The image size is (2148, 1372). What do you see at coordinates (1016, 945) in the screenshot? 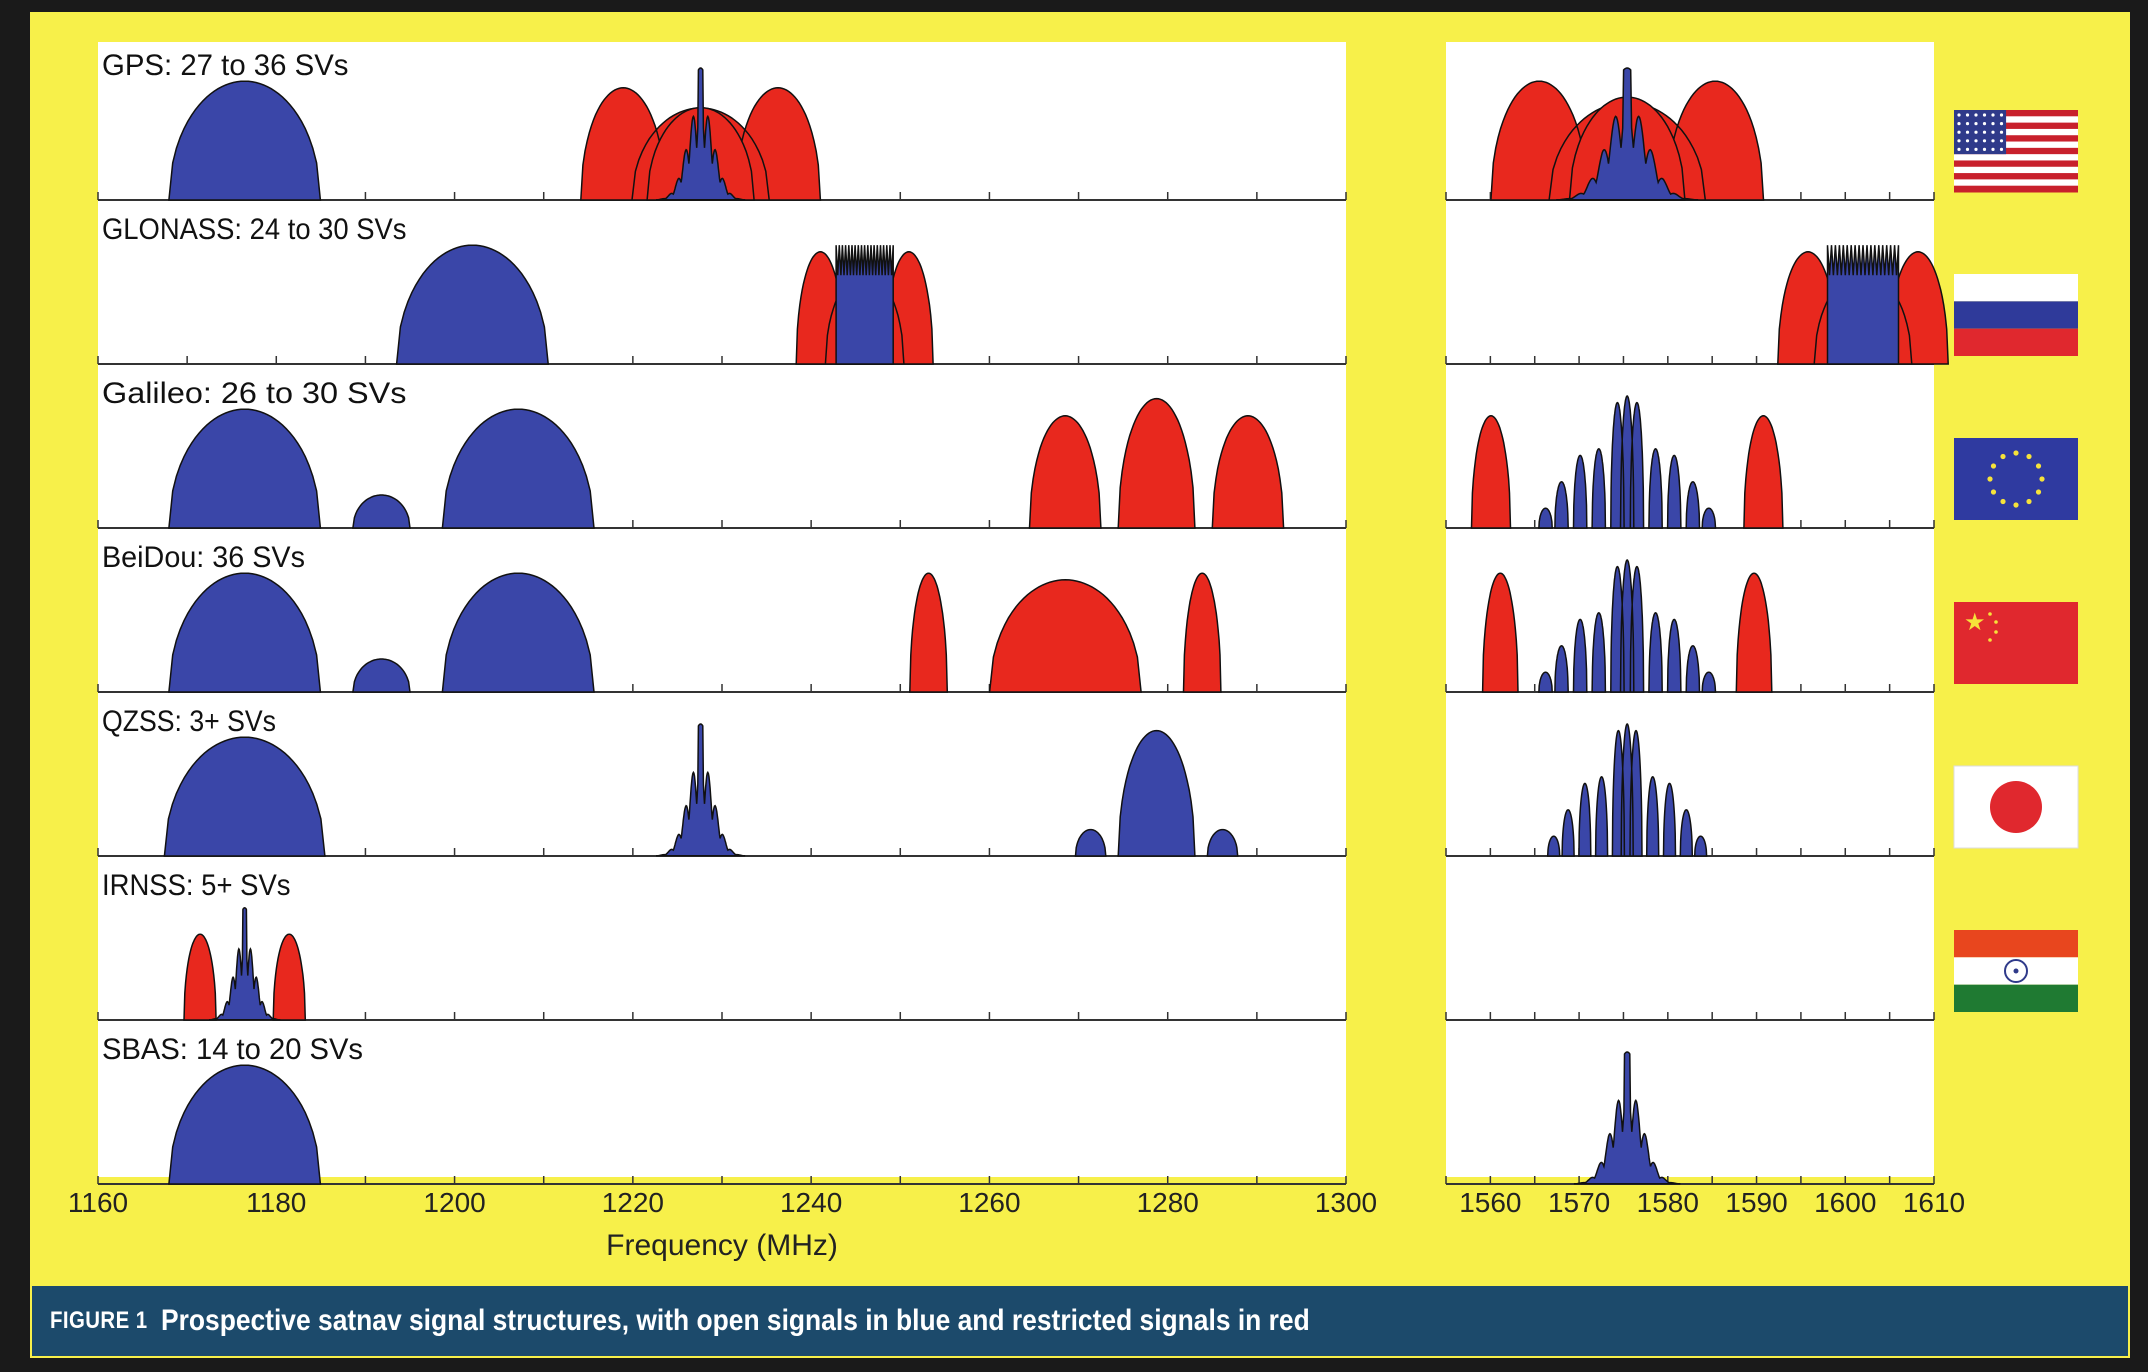
I see `panel-irnss: IRNSS: 5+ SVs` at bounding box center [1016, 945].